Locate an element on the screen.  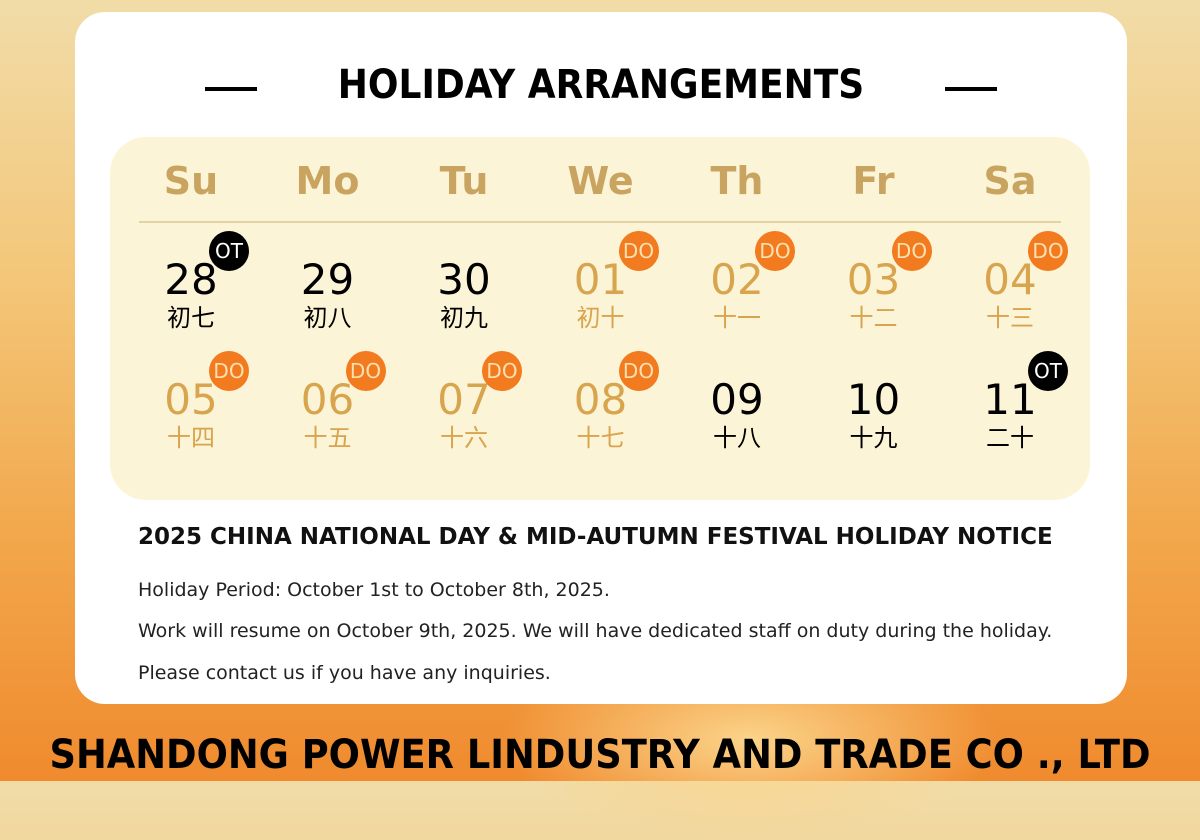
weekday-header: Sa is located at coordinates (1010, 181).